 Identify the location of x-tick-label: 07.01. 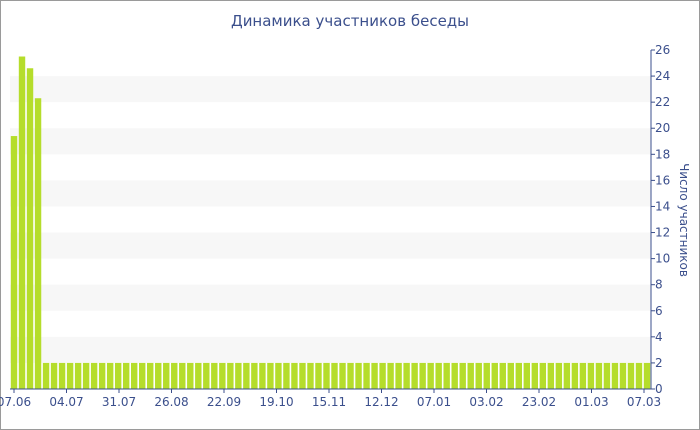
(434, 402).